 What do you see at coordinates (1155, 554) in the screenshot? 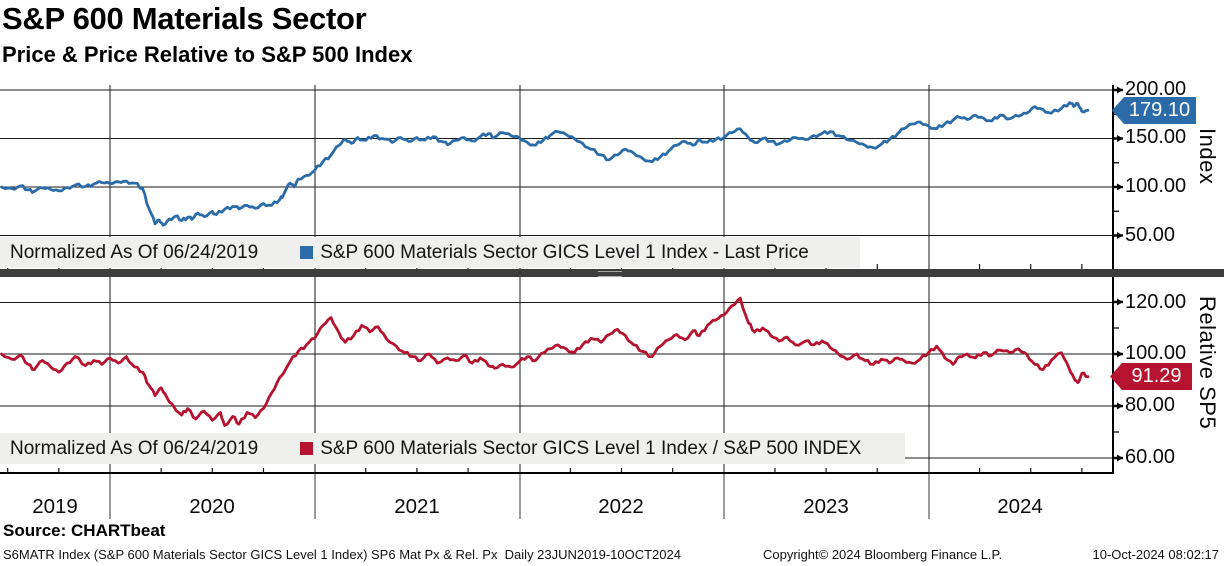
I see `footer-timestamp: 10-Oct-2024 08:02:17` at bounding box center [1155, 554].